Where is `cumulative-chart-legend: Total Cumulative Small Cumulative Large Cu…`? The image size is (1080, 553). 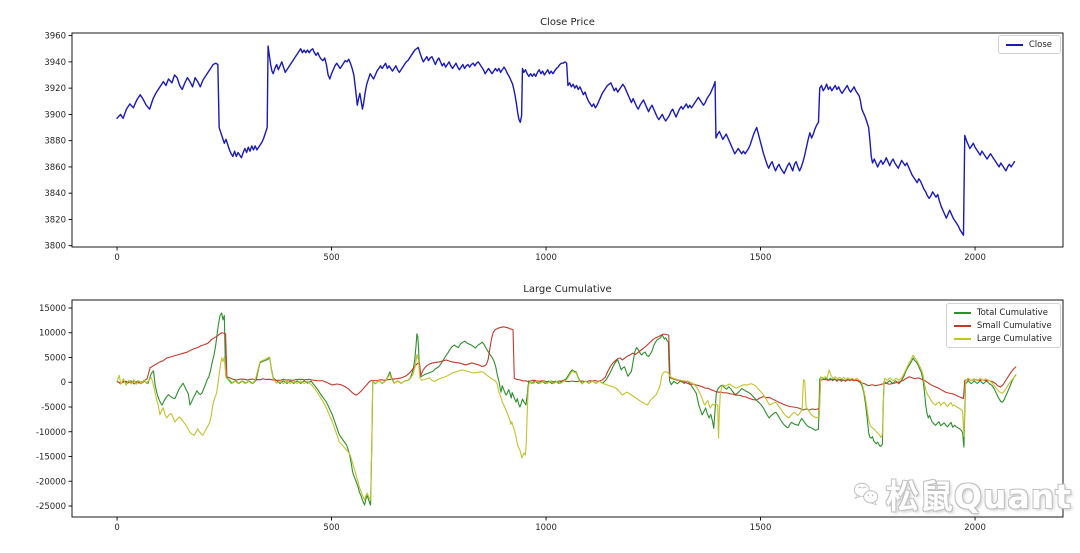 cumulative-chart-legend: Total Cumulative Small Cumulative Large Cu… is located at coordinates (1003, 325).